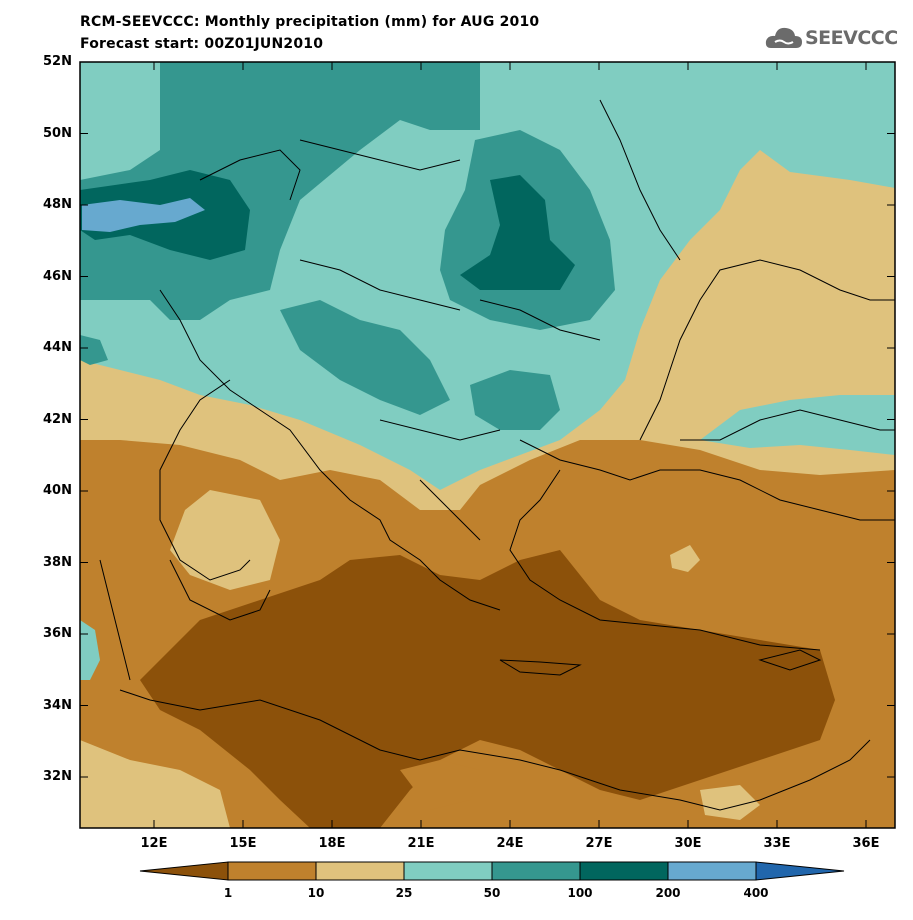 The image size is (913, 920). What do you see at coordinates (57, 705) in the screenshot?
I see `lat-label: 34N` at bounding box center [57, 705].